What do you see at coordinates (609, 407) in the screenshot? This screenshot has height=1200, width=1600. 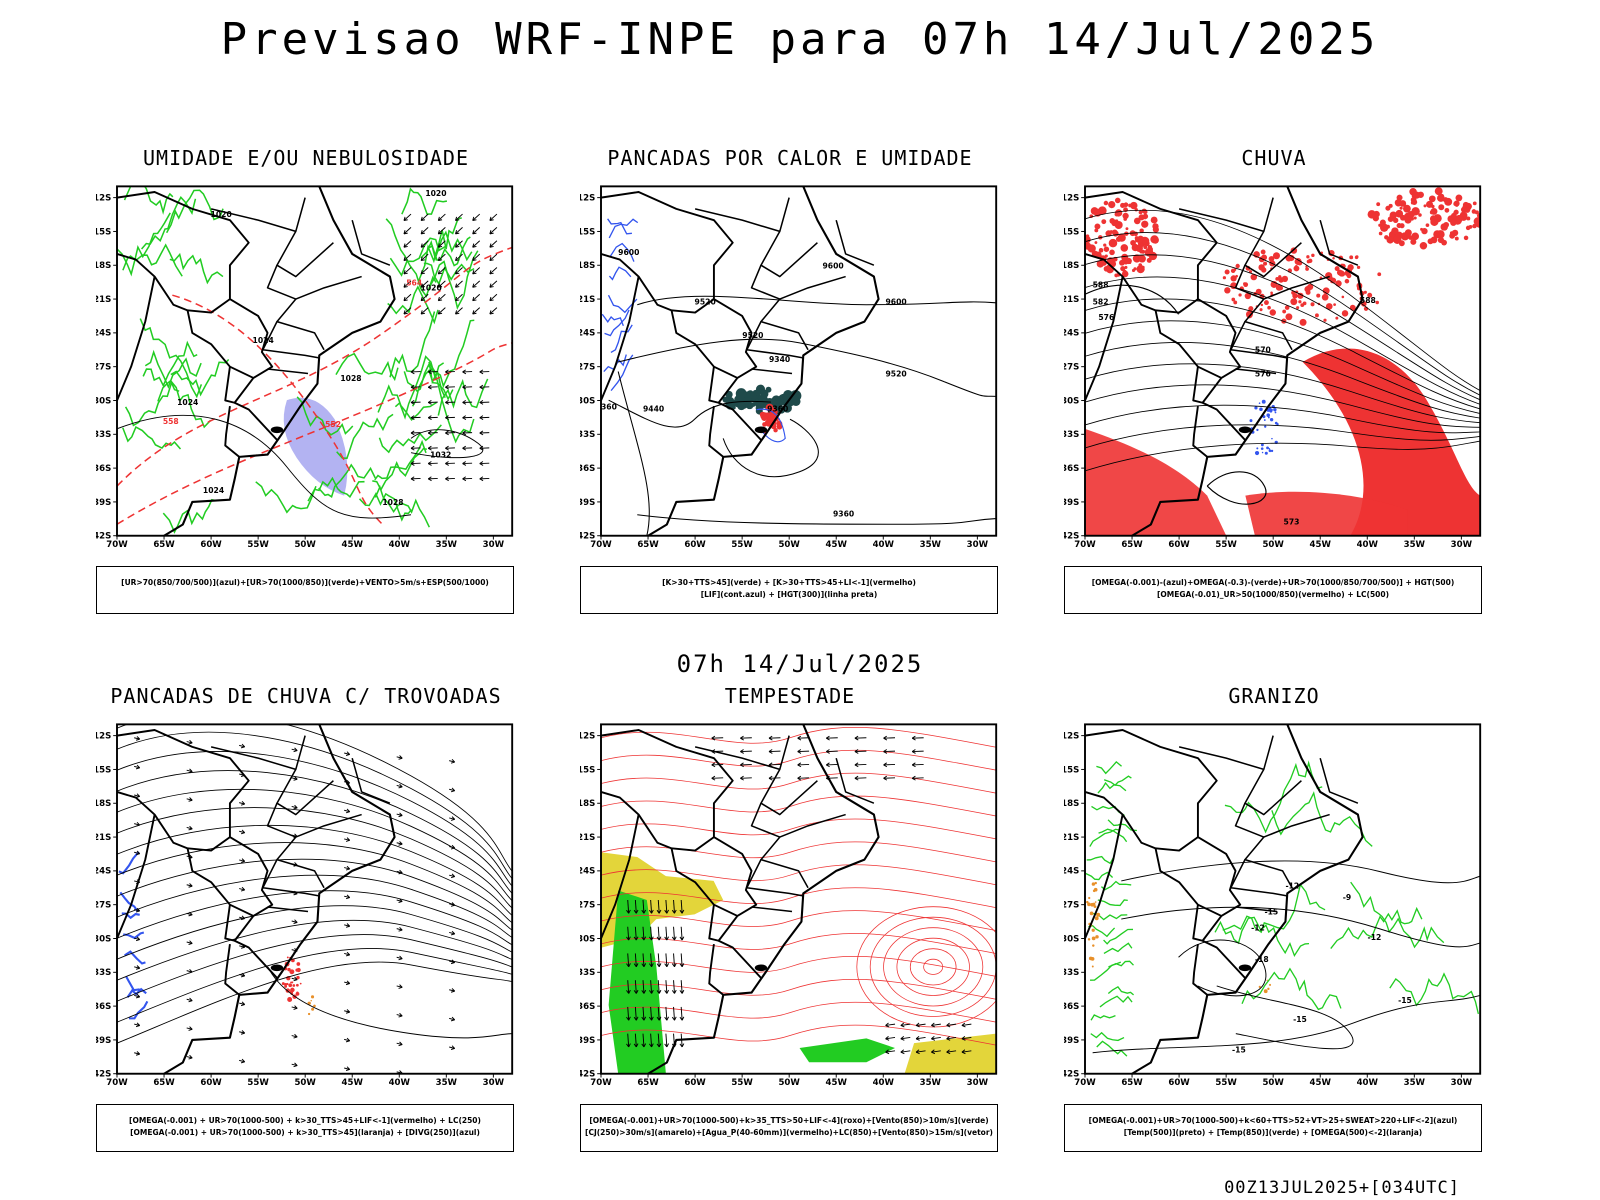 I see `contour-label: 360` at bounding box center [609, 407].